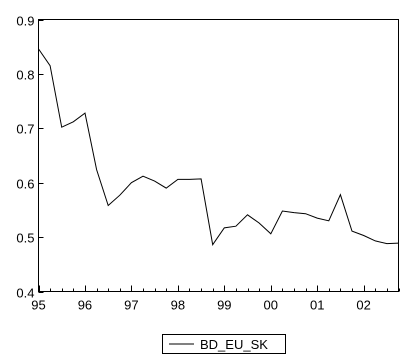  Describe the element at coordinates (178, 305) in the screenshot. I see `x-tick-label: 98` at that location.